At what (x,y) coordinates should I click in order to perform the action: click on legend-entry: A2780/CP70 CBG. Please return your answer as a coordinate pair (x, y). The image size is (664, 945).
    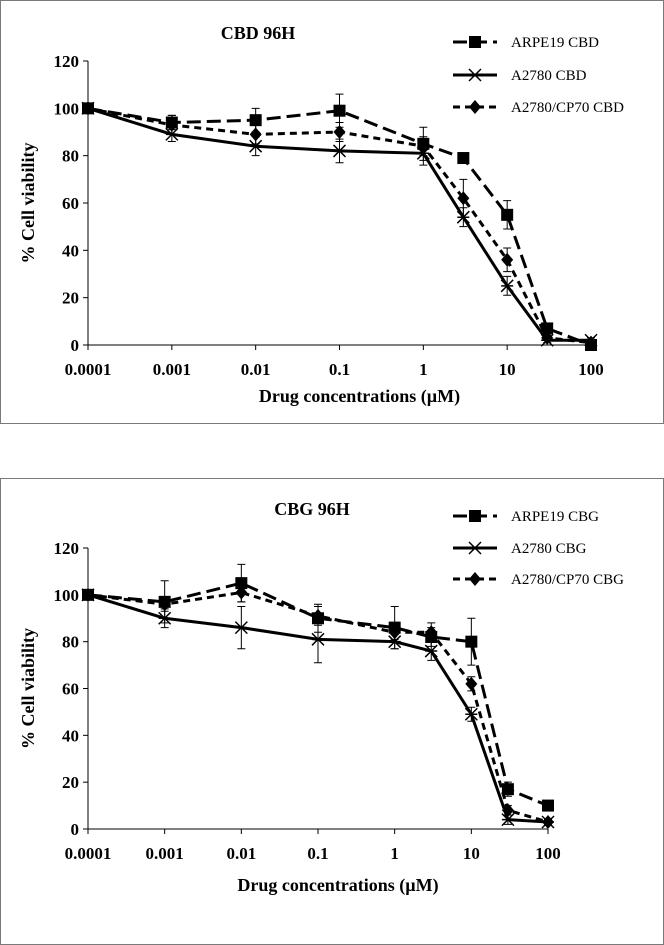
    Looking at the image, I should click on (538, 580).